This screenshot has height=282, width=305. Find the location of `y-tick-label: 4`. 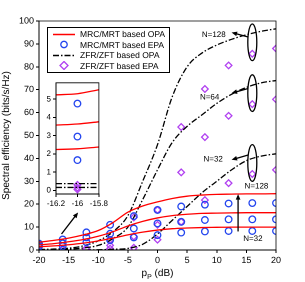

y-tick-label: 4 is located at coordinates (49, 117).